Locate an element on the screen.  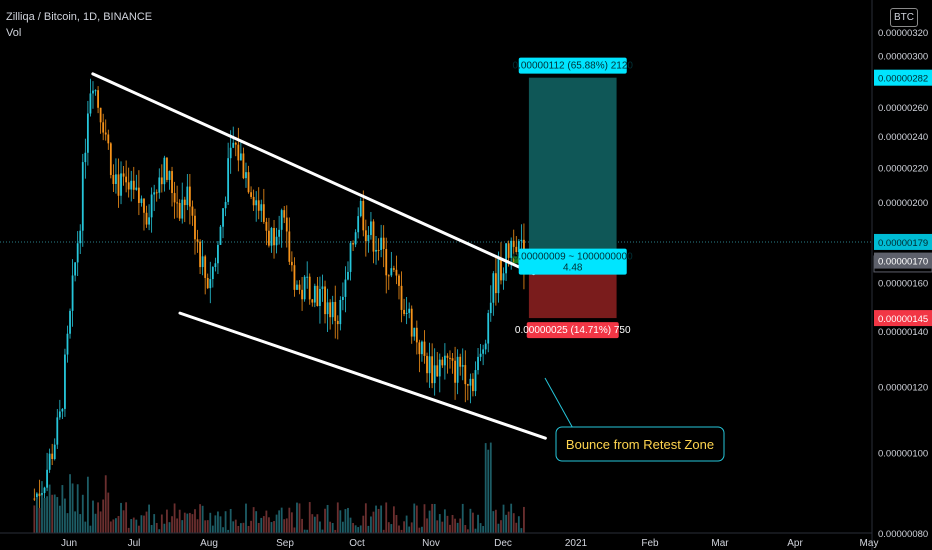
volume-bars is located at coordinates (279, 487).